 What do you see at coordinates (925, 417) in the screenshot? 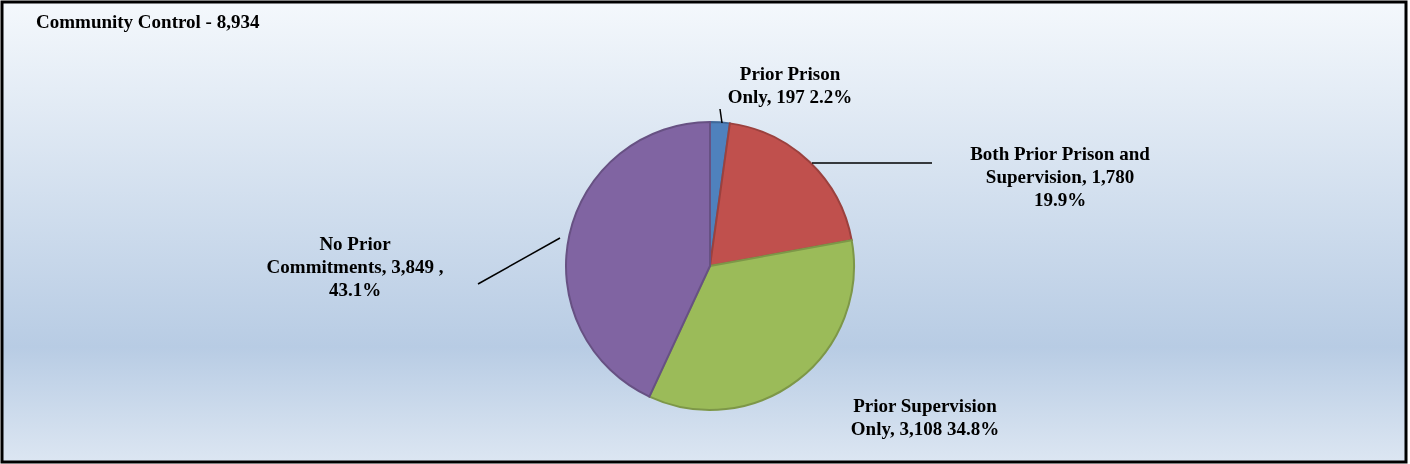
I see `slice-label: Prior Supervision Only, 3,108 34.8%` at bounding box center [925, 417].